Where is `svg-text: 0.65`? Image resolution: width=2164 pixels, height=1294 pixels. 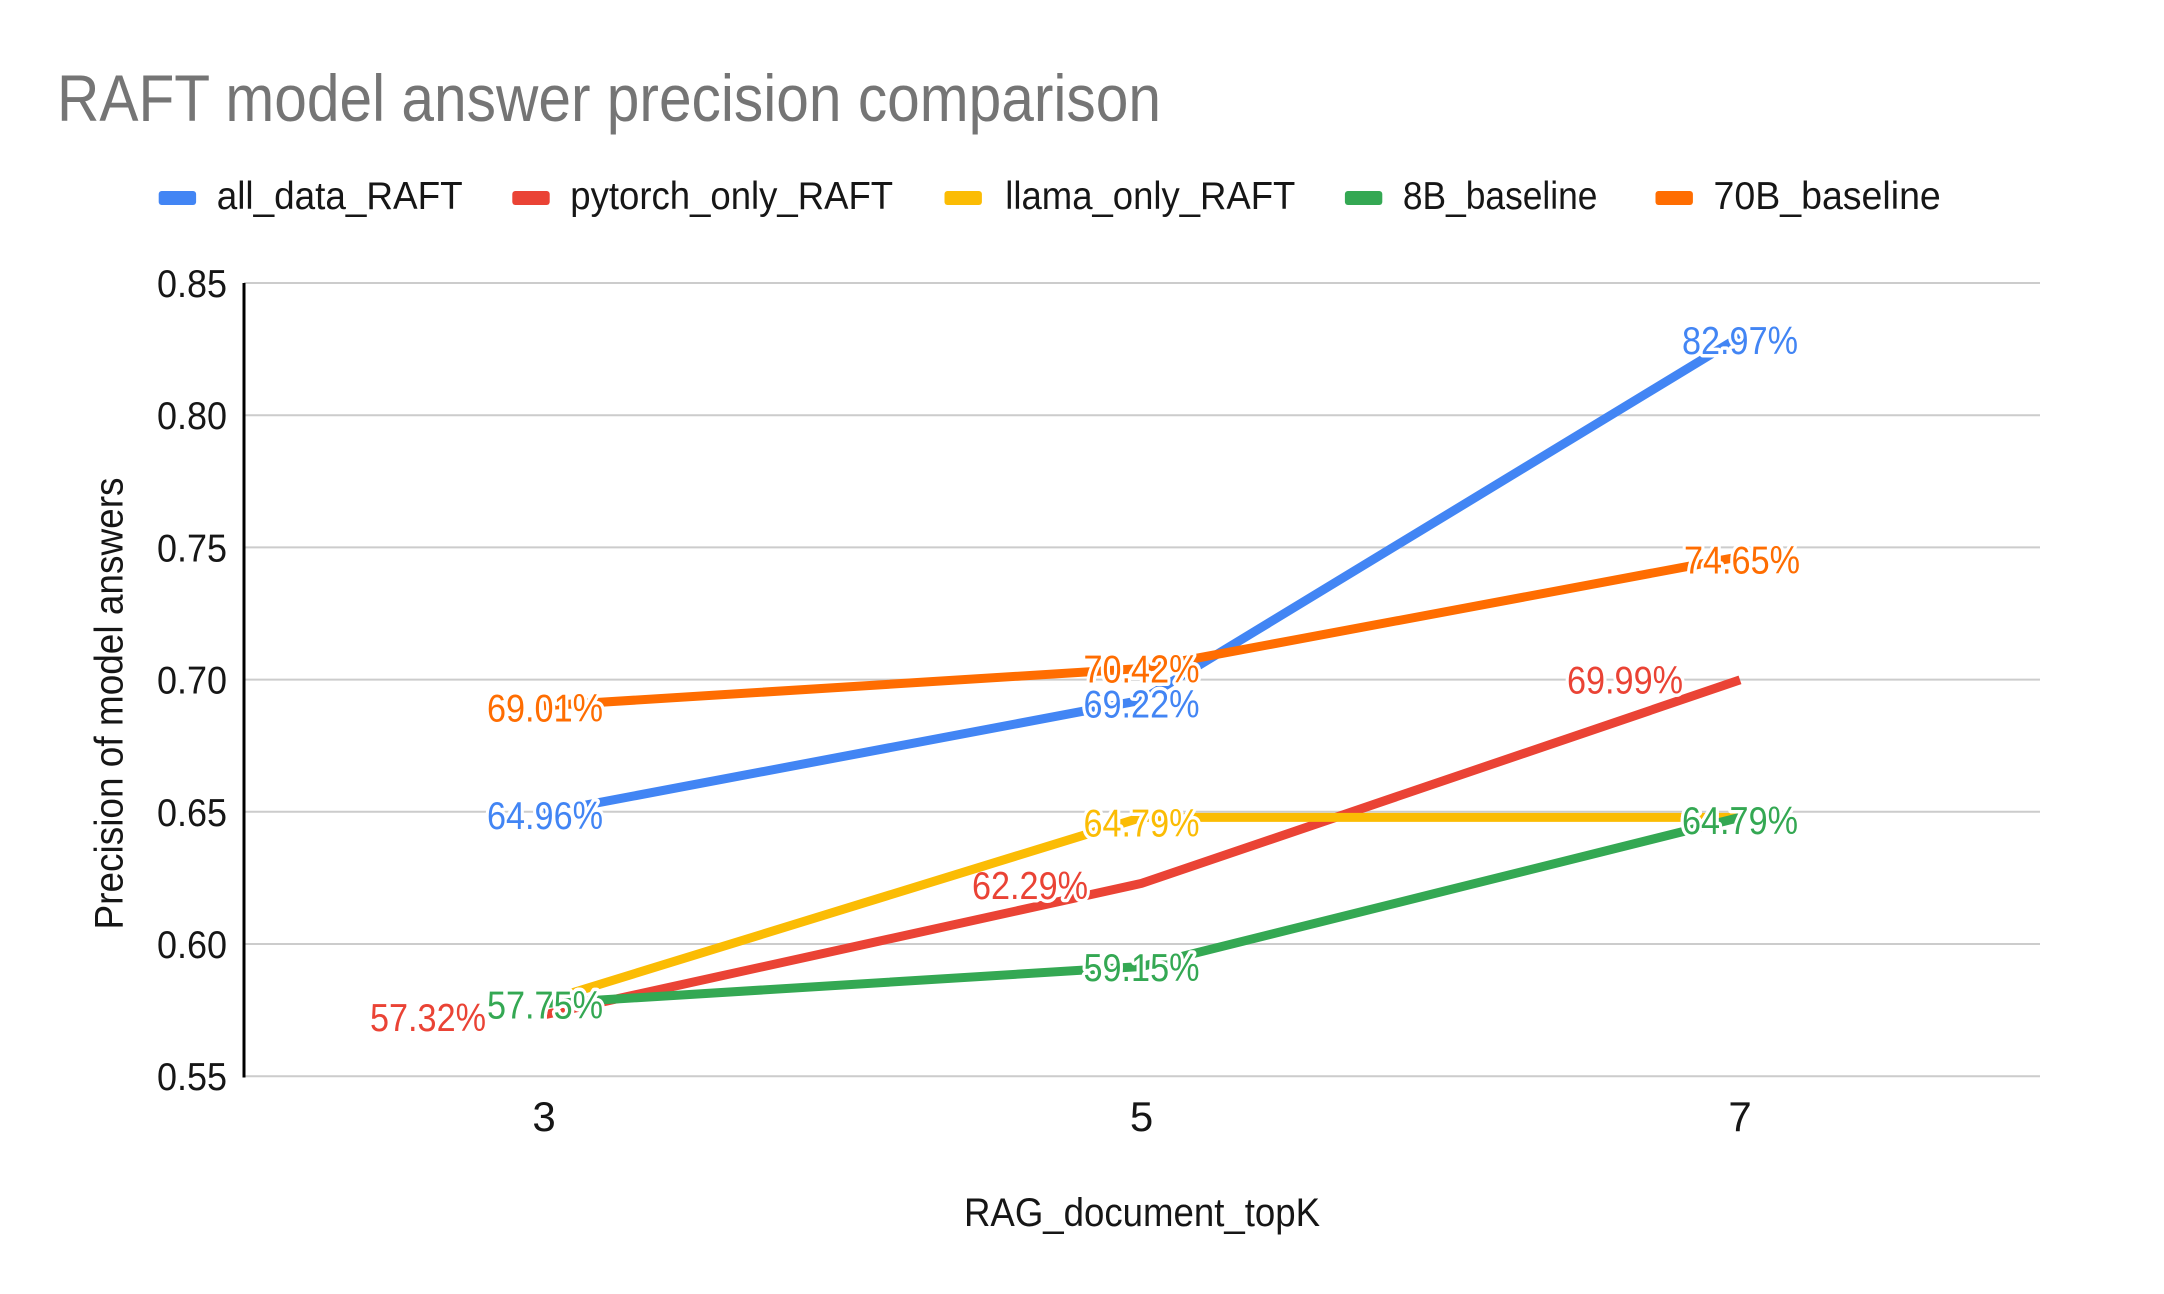
svg-text: 0.65 is located at coordinates (192, 813).